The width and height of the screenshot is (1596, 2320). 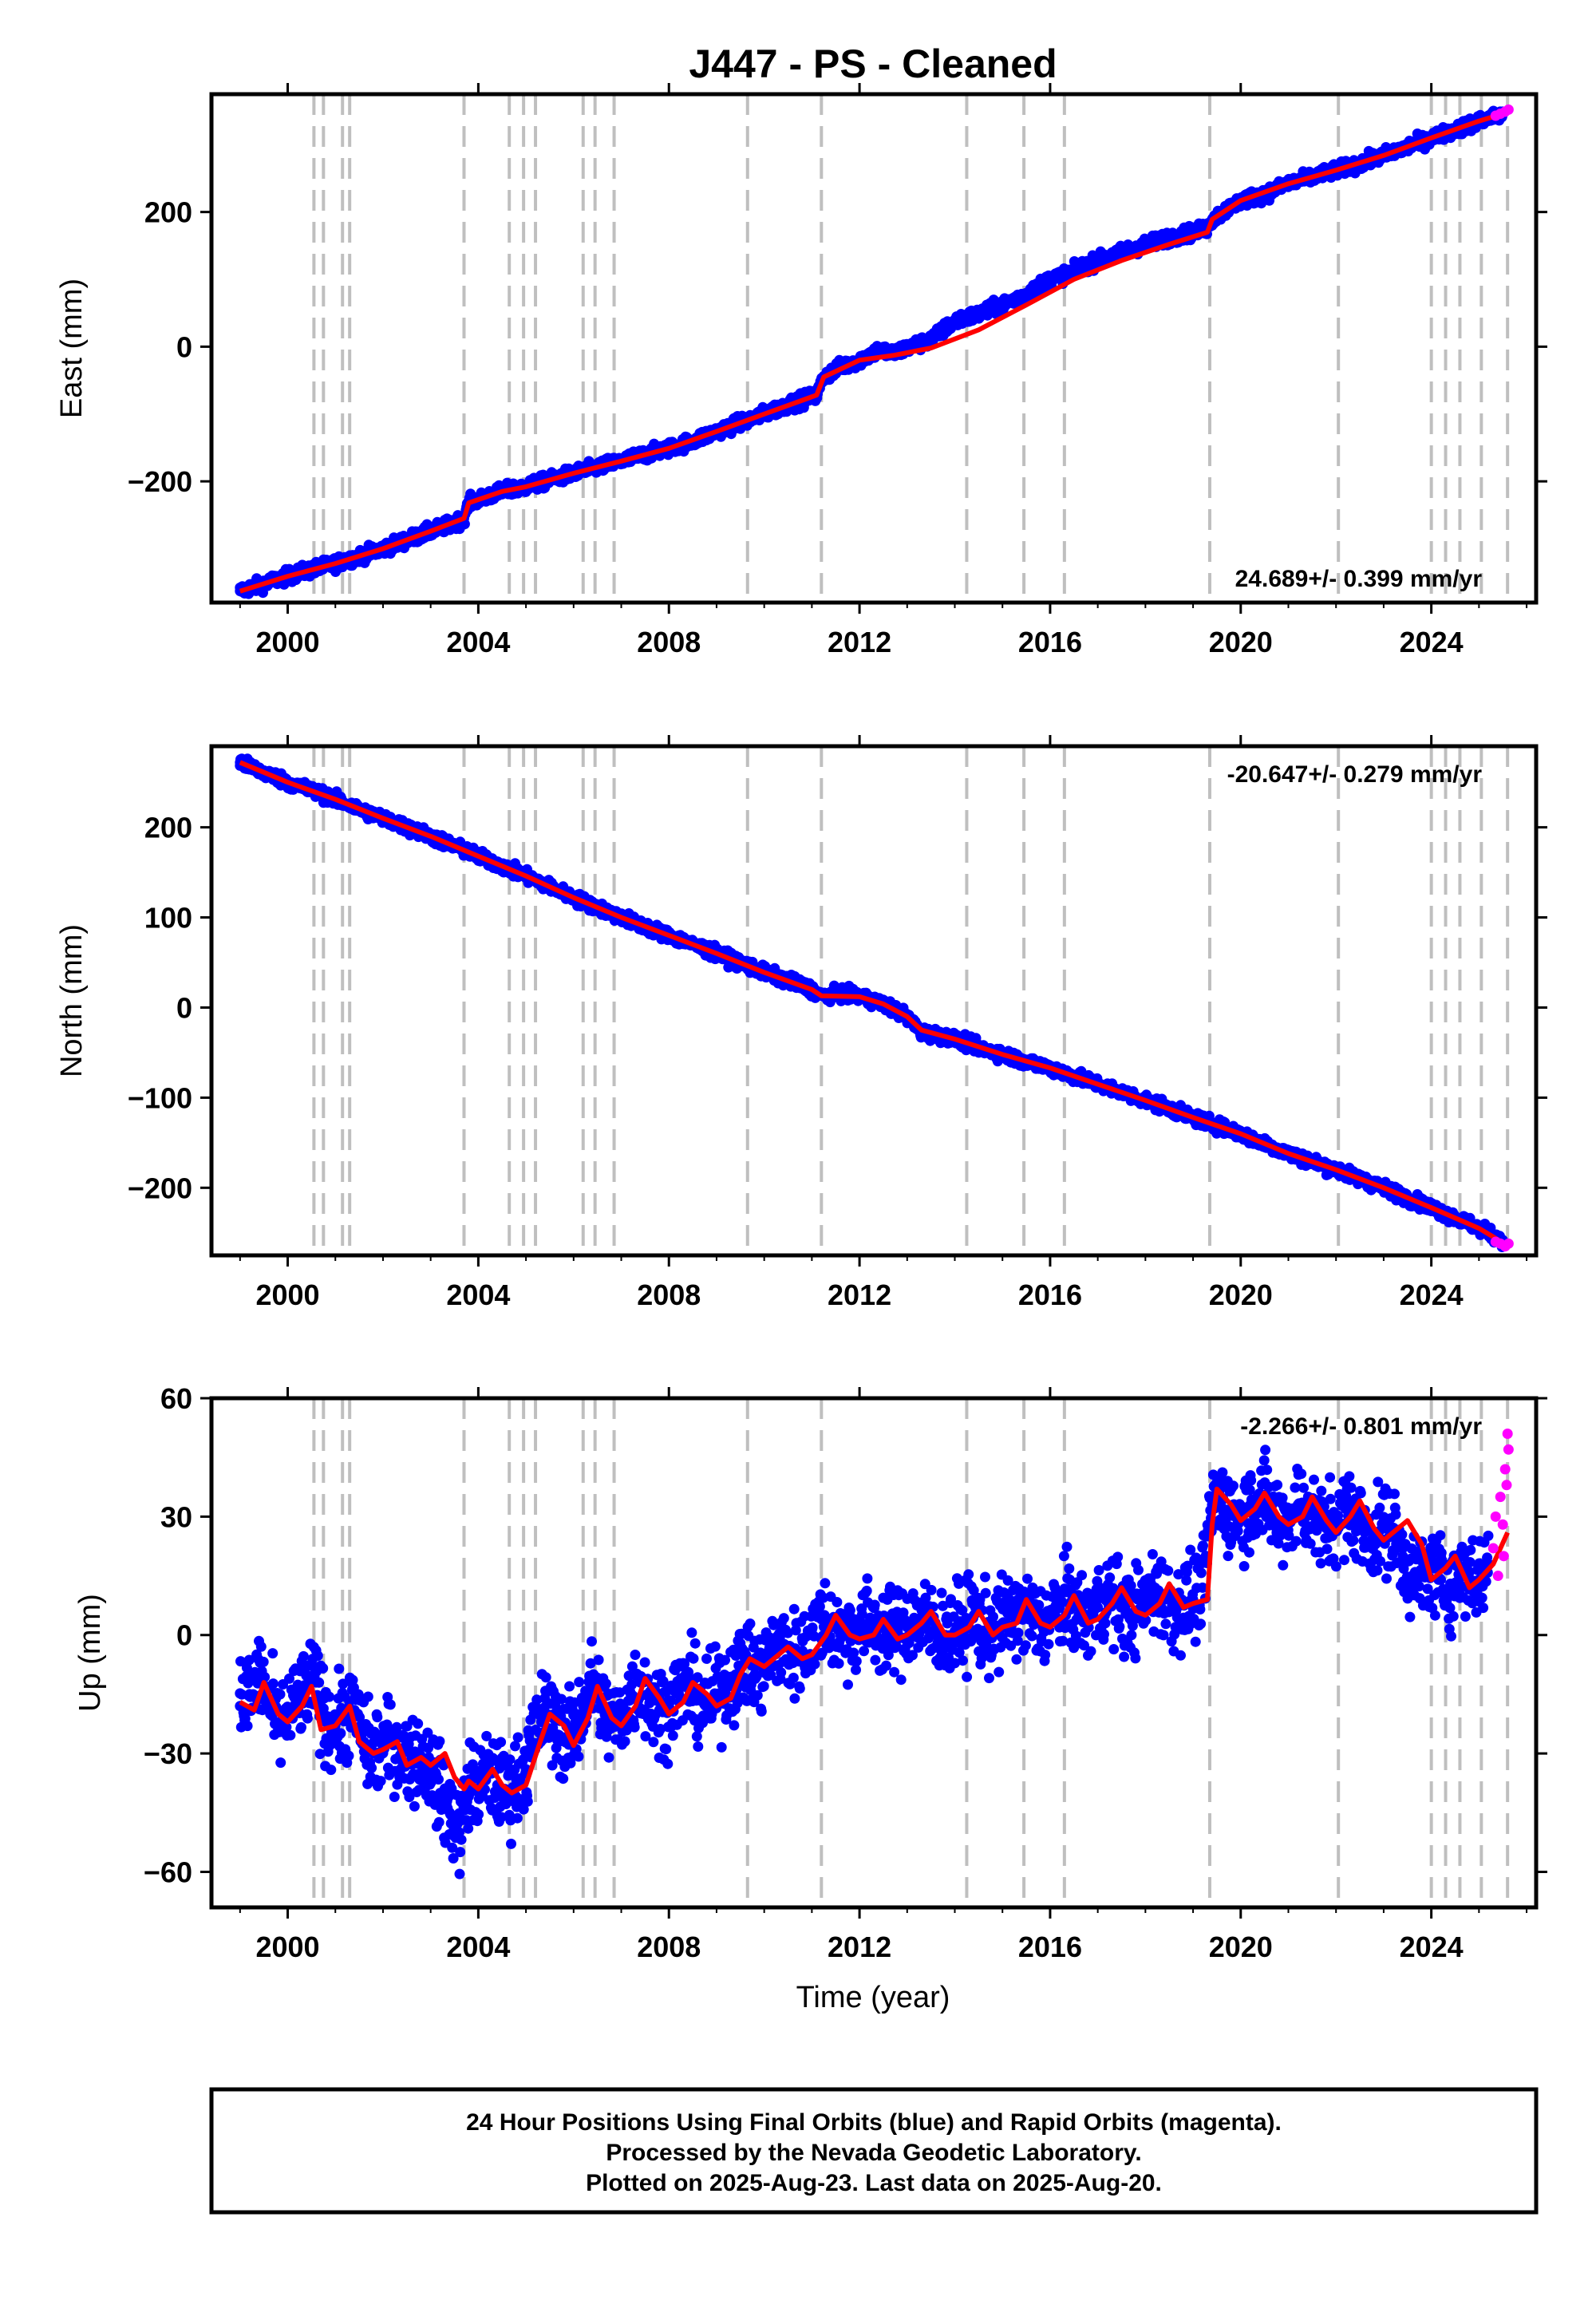 What do you see at coordinates (1359, 579) in the screenshot?
I see `east-velocity-rate: 24.689+/- 0.399 mm/yr` at bounding box center [1359, 579].